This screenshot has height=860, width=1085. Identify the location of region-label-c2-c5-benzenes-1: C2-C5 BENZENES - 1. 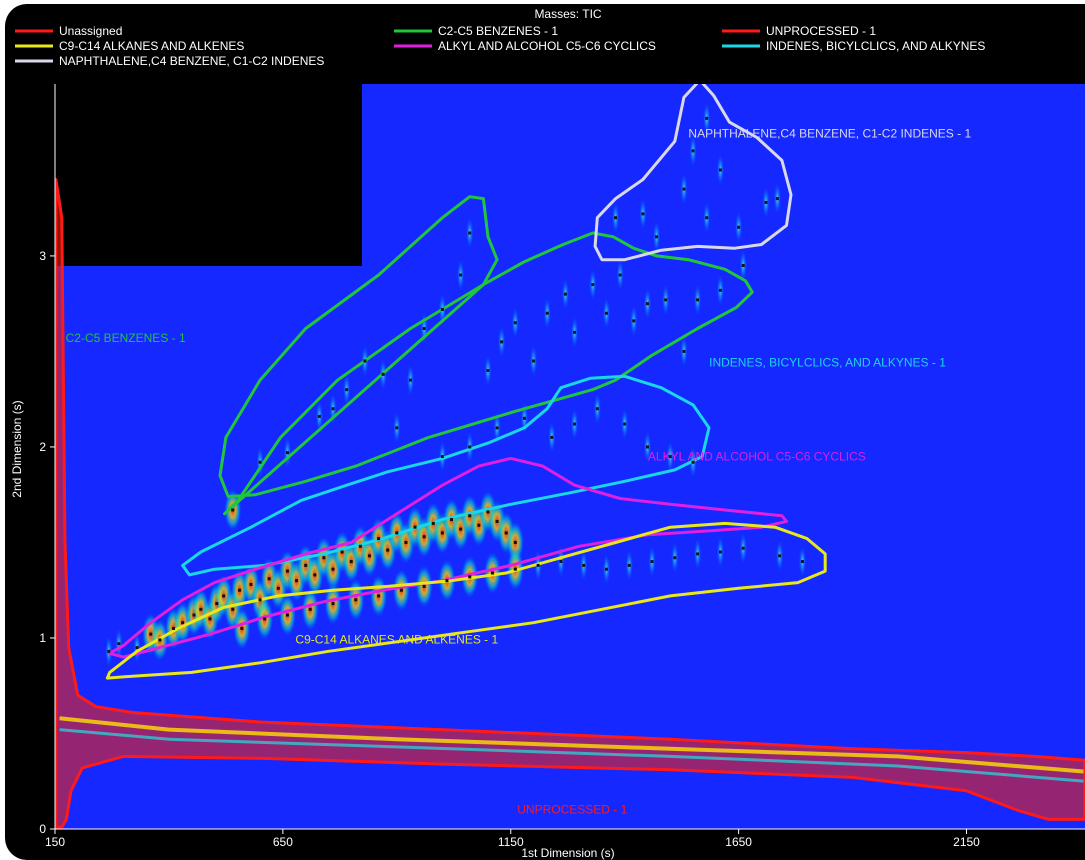
(126, 338).